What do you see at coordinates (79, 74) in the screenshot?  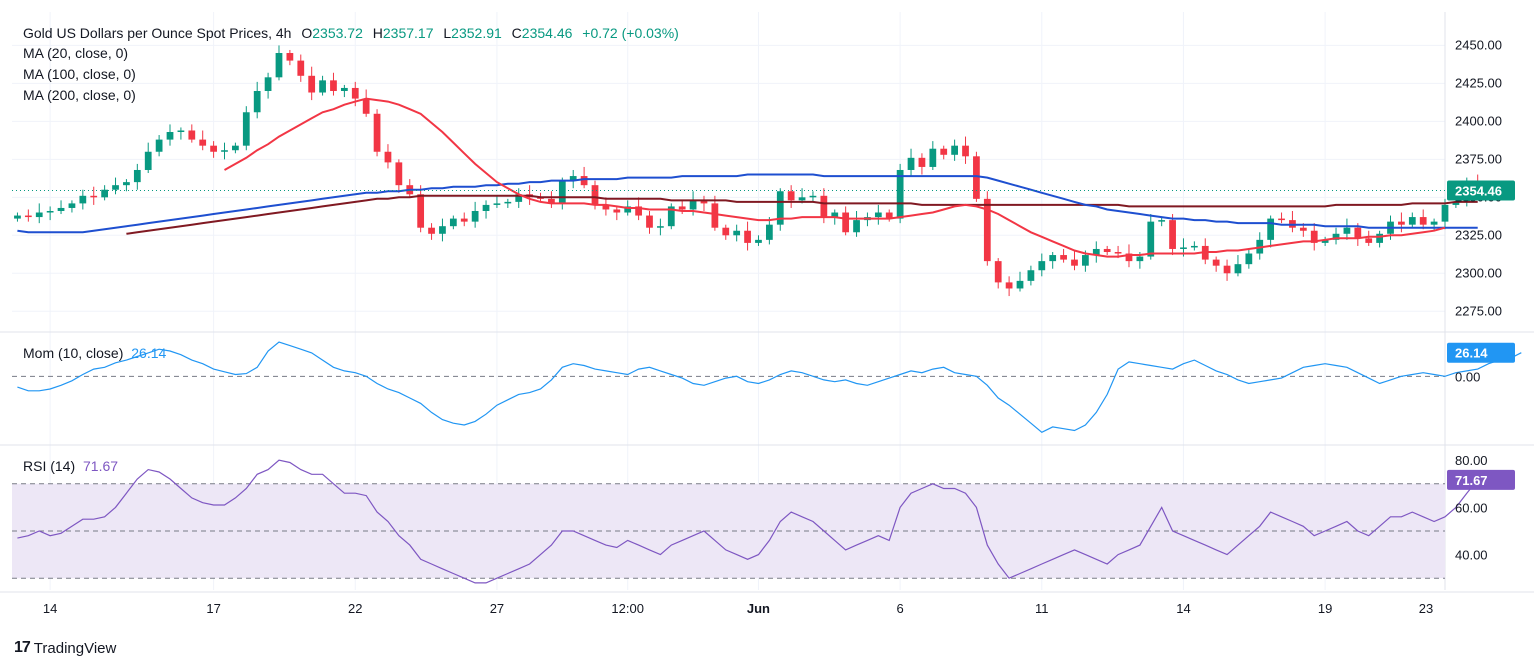 I see `ma100-legend: MA (100, close, 0)` at bounding box center [79, 74].